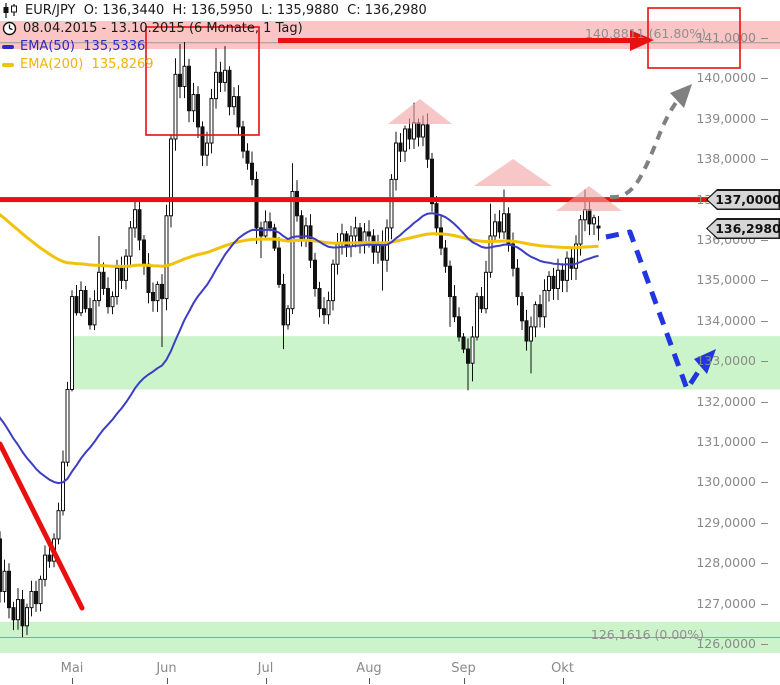  I want to click on fib-618-label: 140,8811 (61.80%), so click(645, 33).